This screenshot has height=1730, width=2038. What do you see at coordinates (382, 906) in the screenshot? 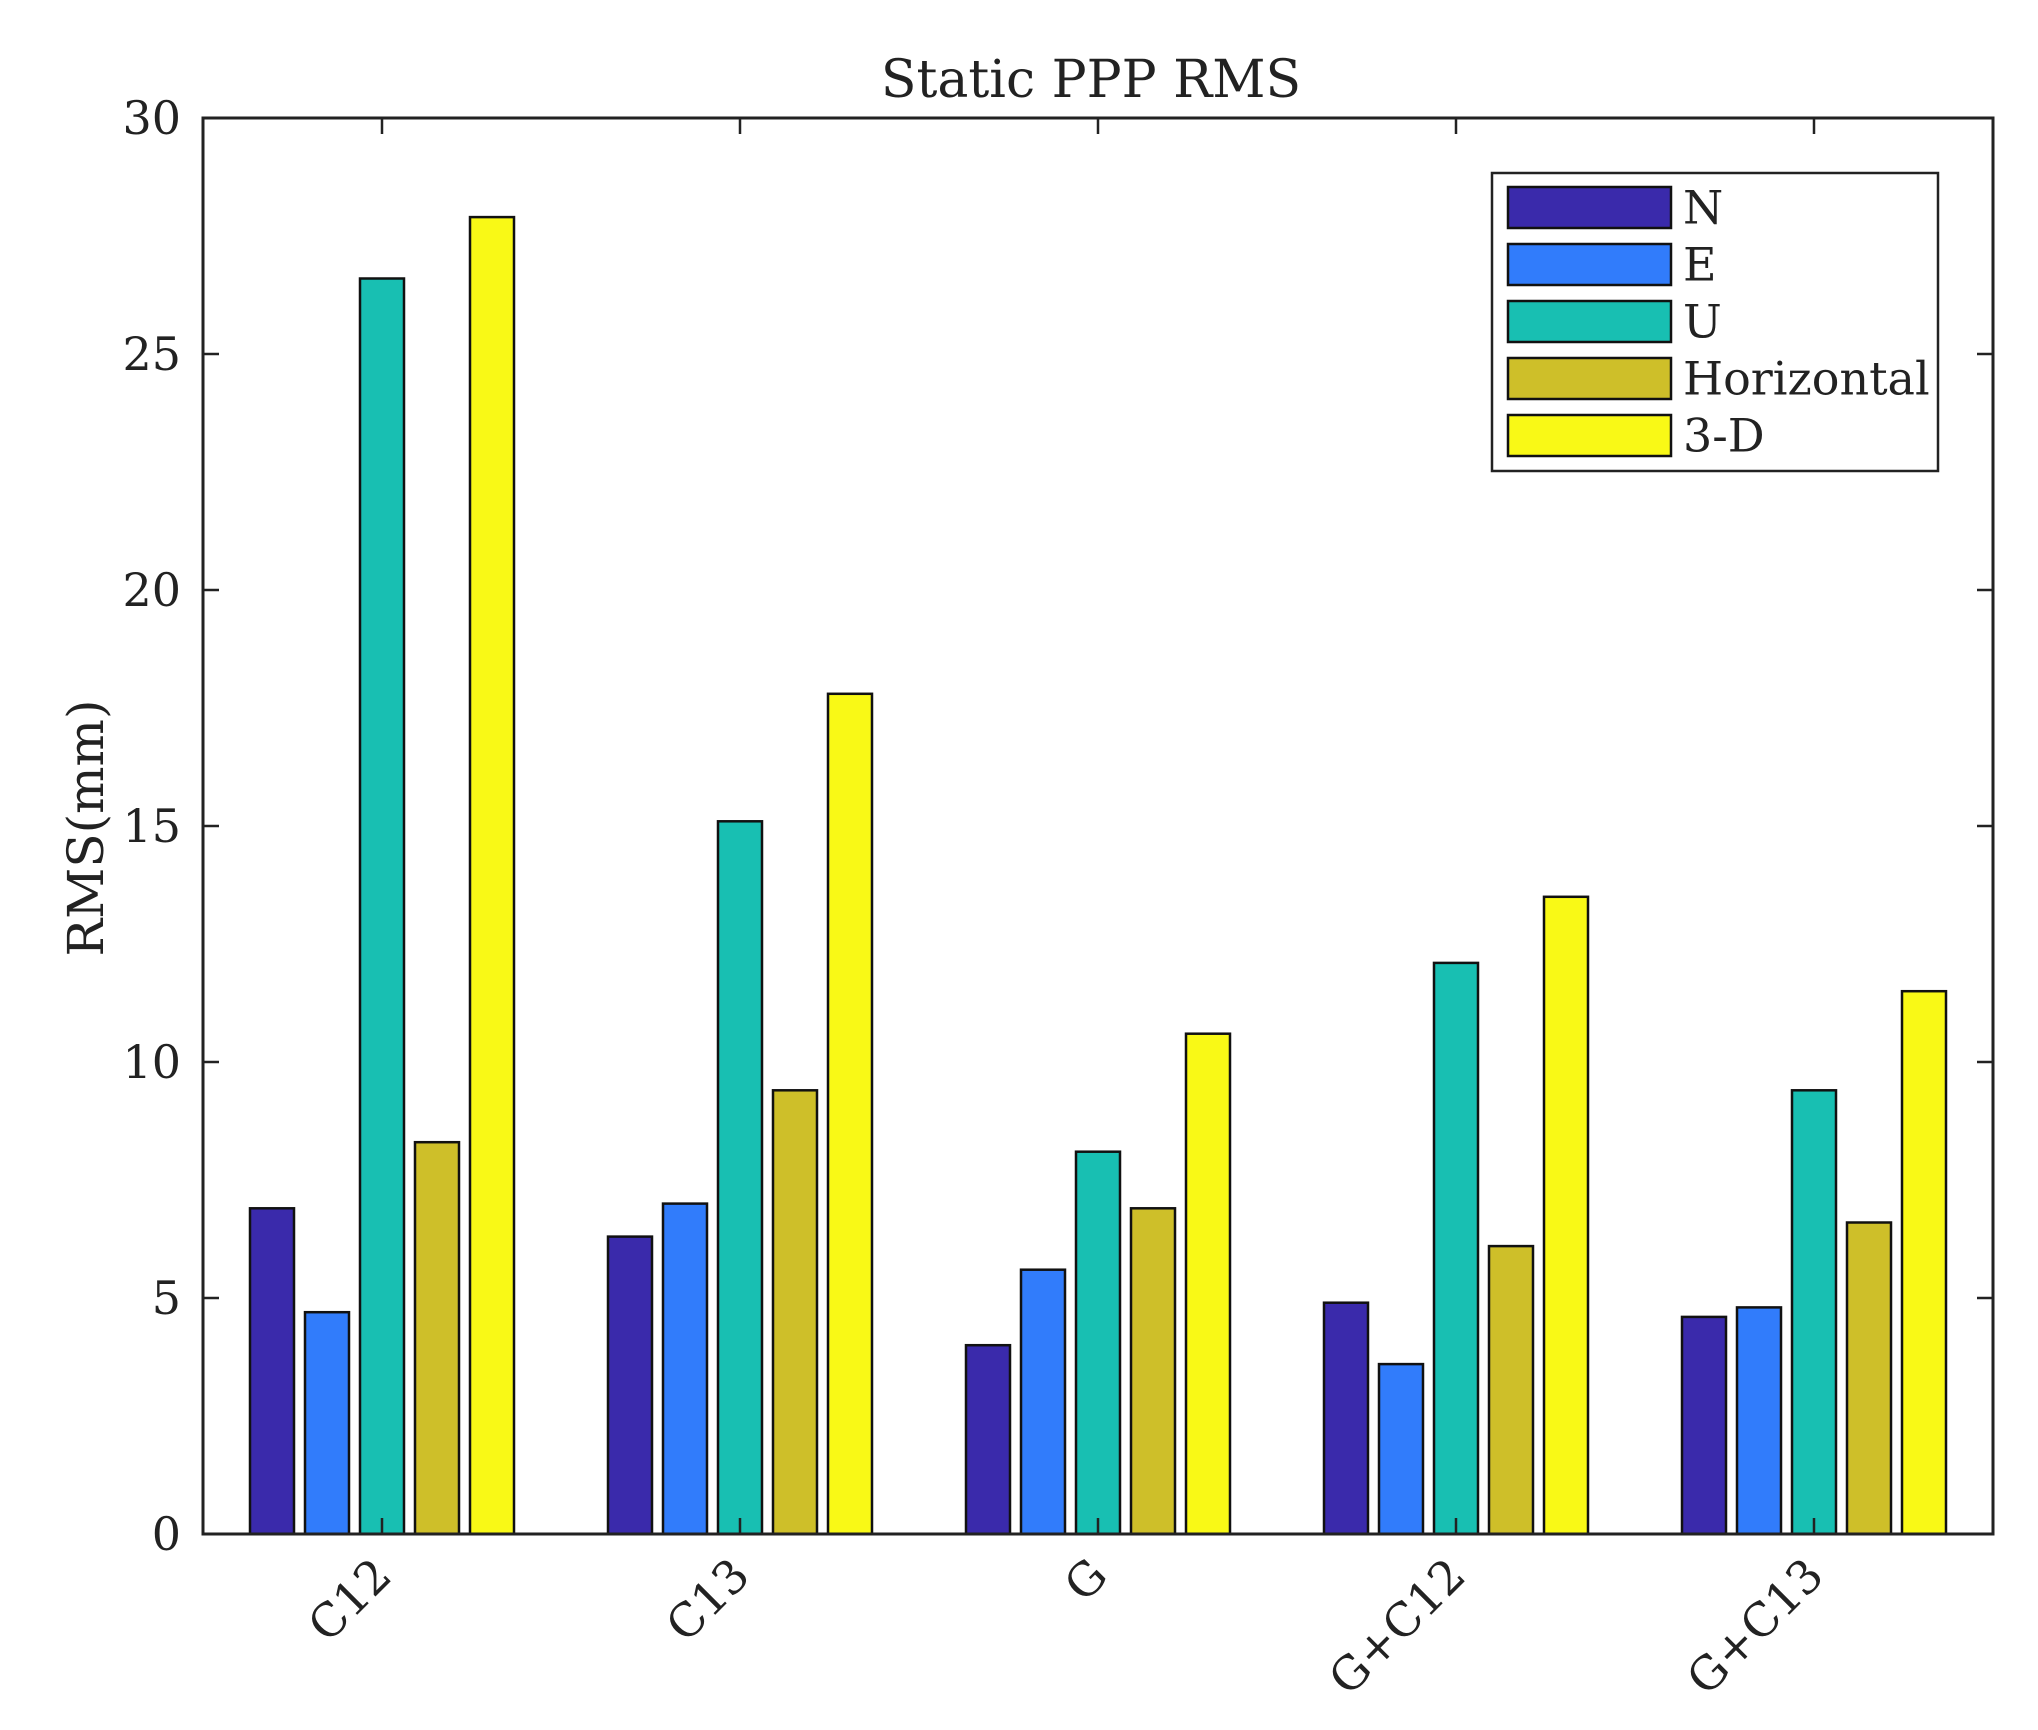
I see `bar-c12-u` at bounding box center [382, 906].